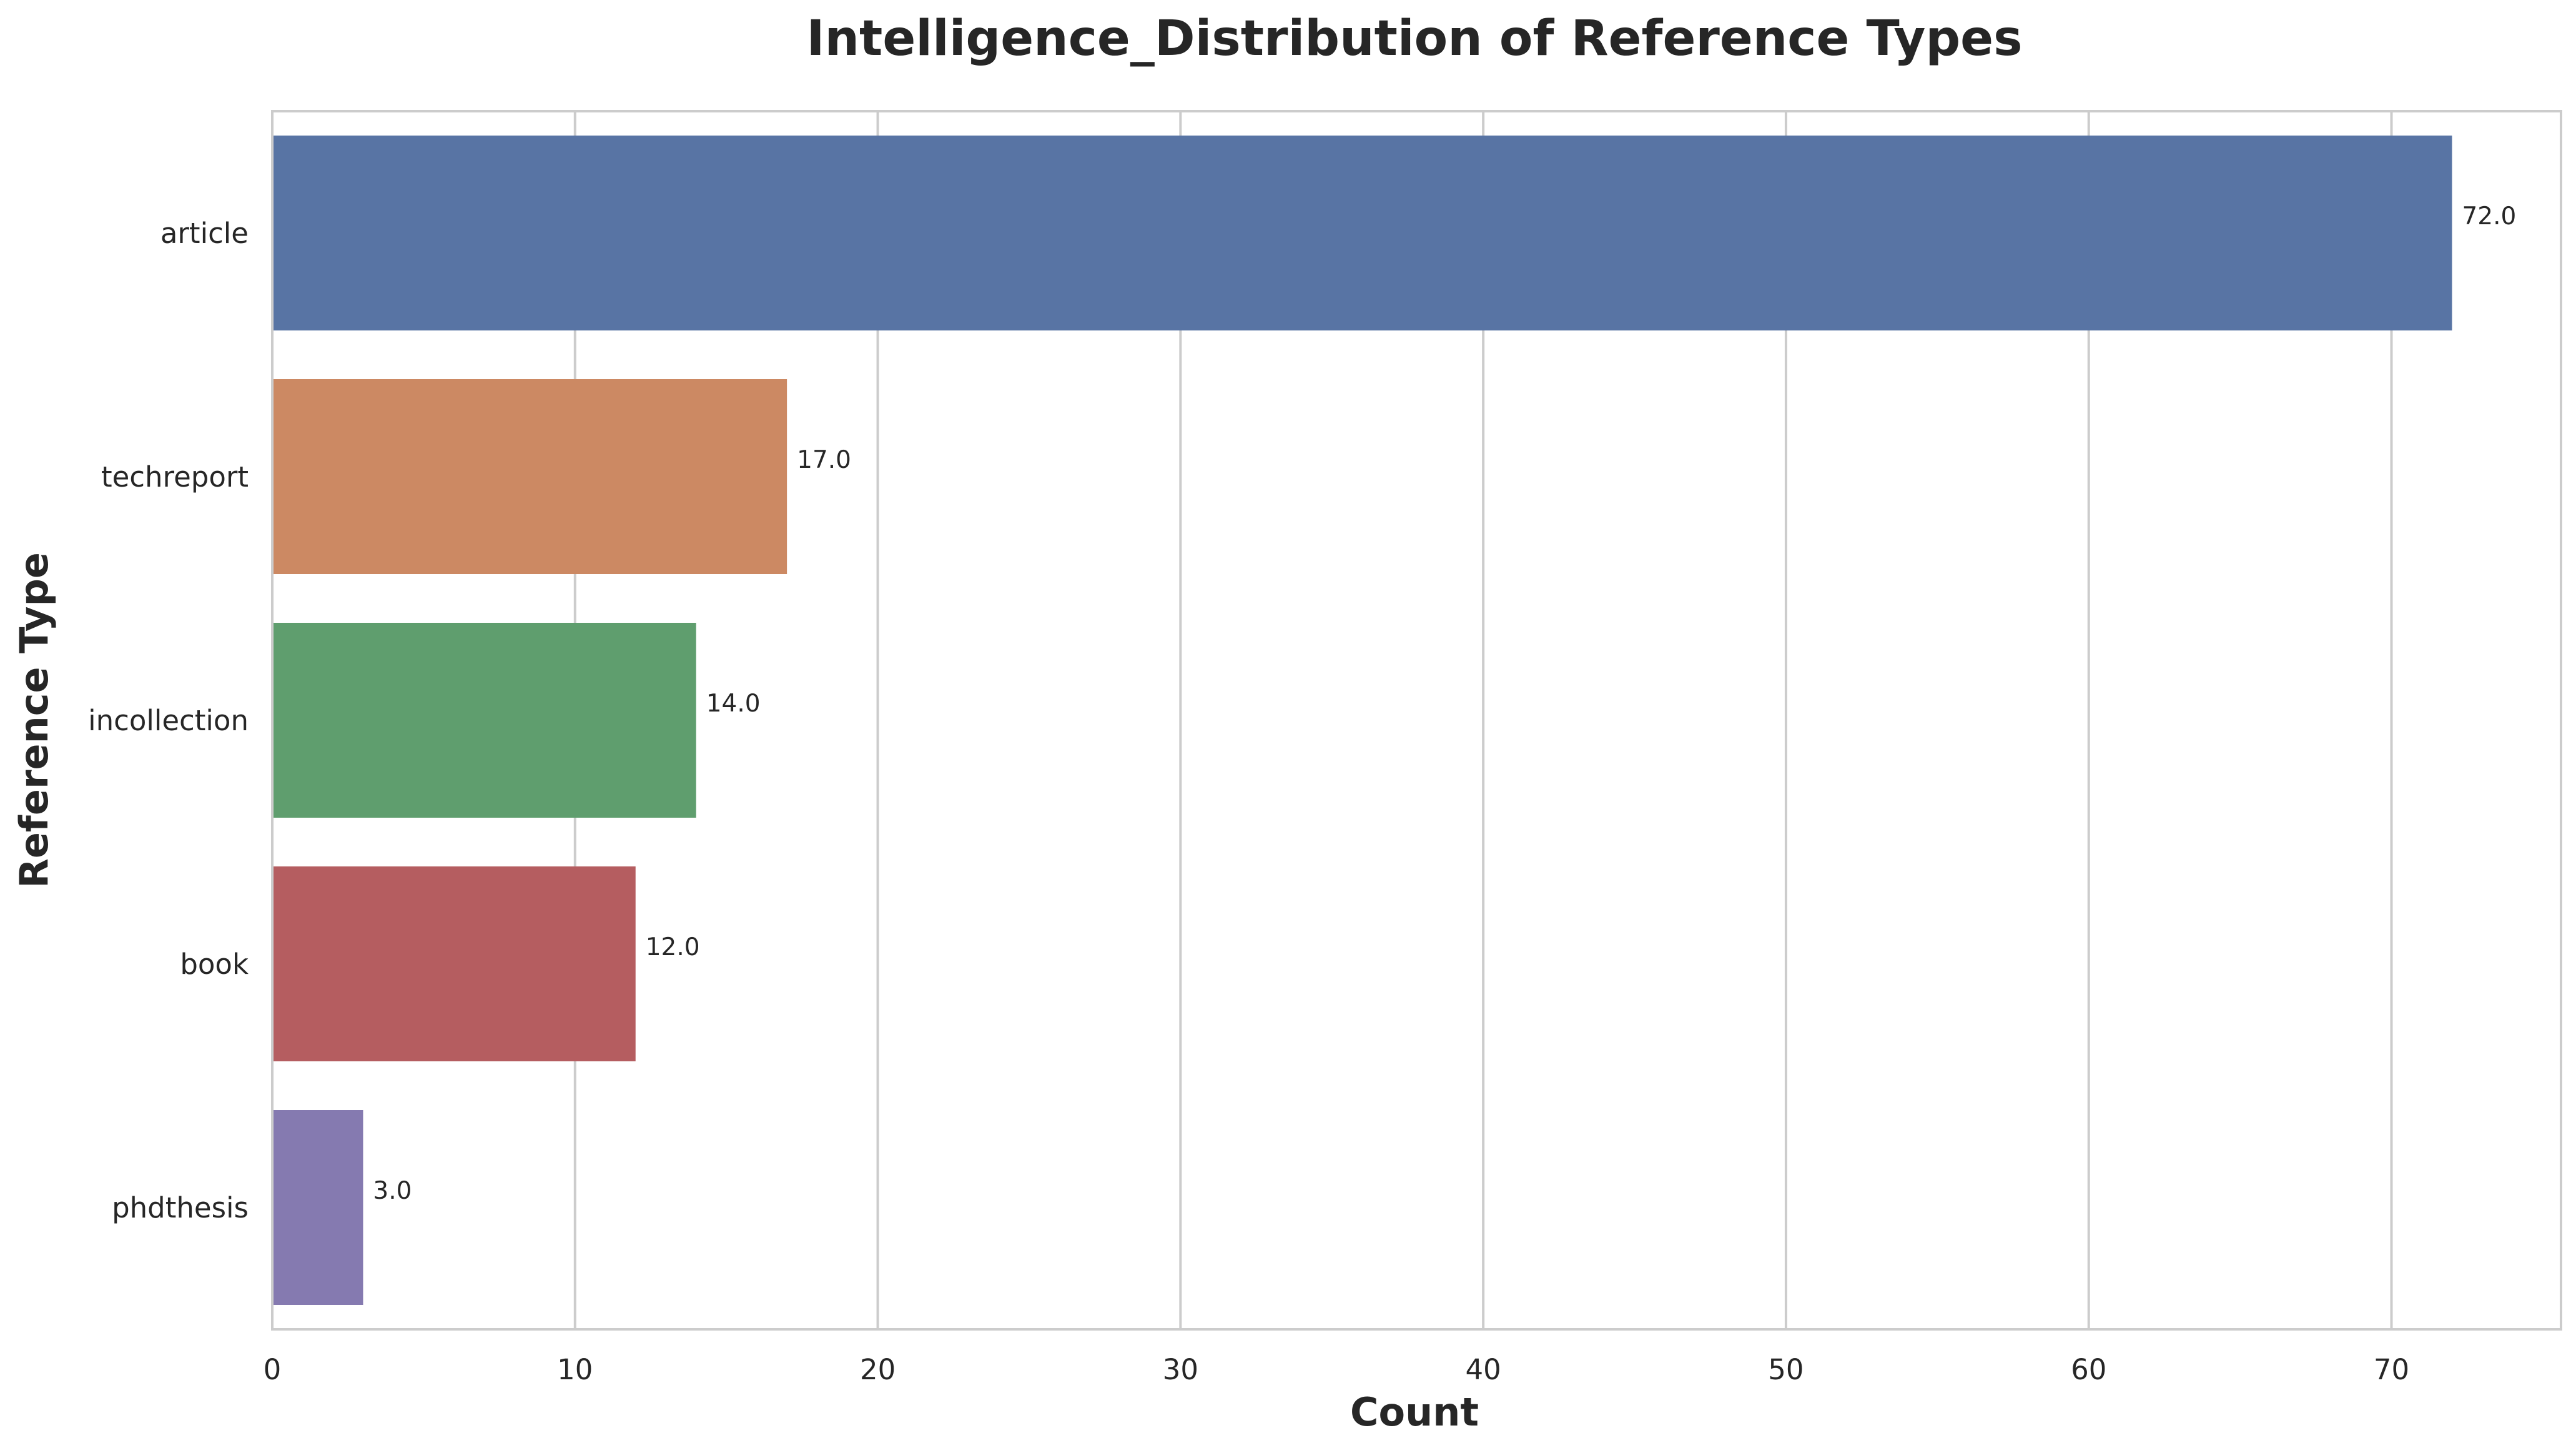  I want to click on x-tick-label: 10, so click(575, 1369).